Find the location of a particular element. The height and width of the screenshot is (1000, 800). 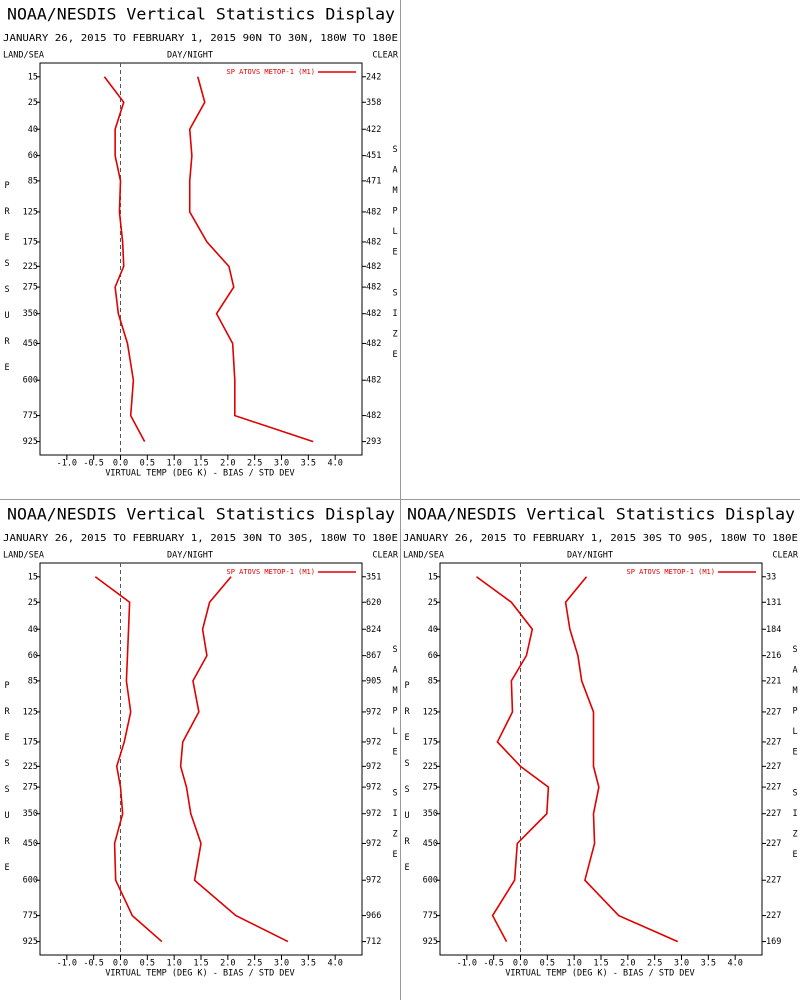

sample-size-label: 216 is located at coordinates (773, 656).